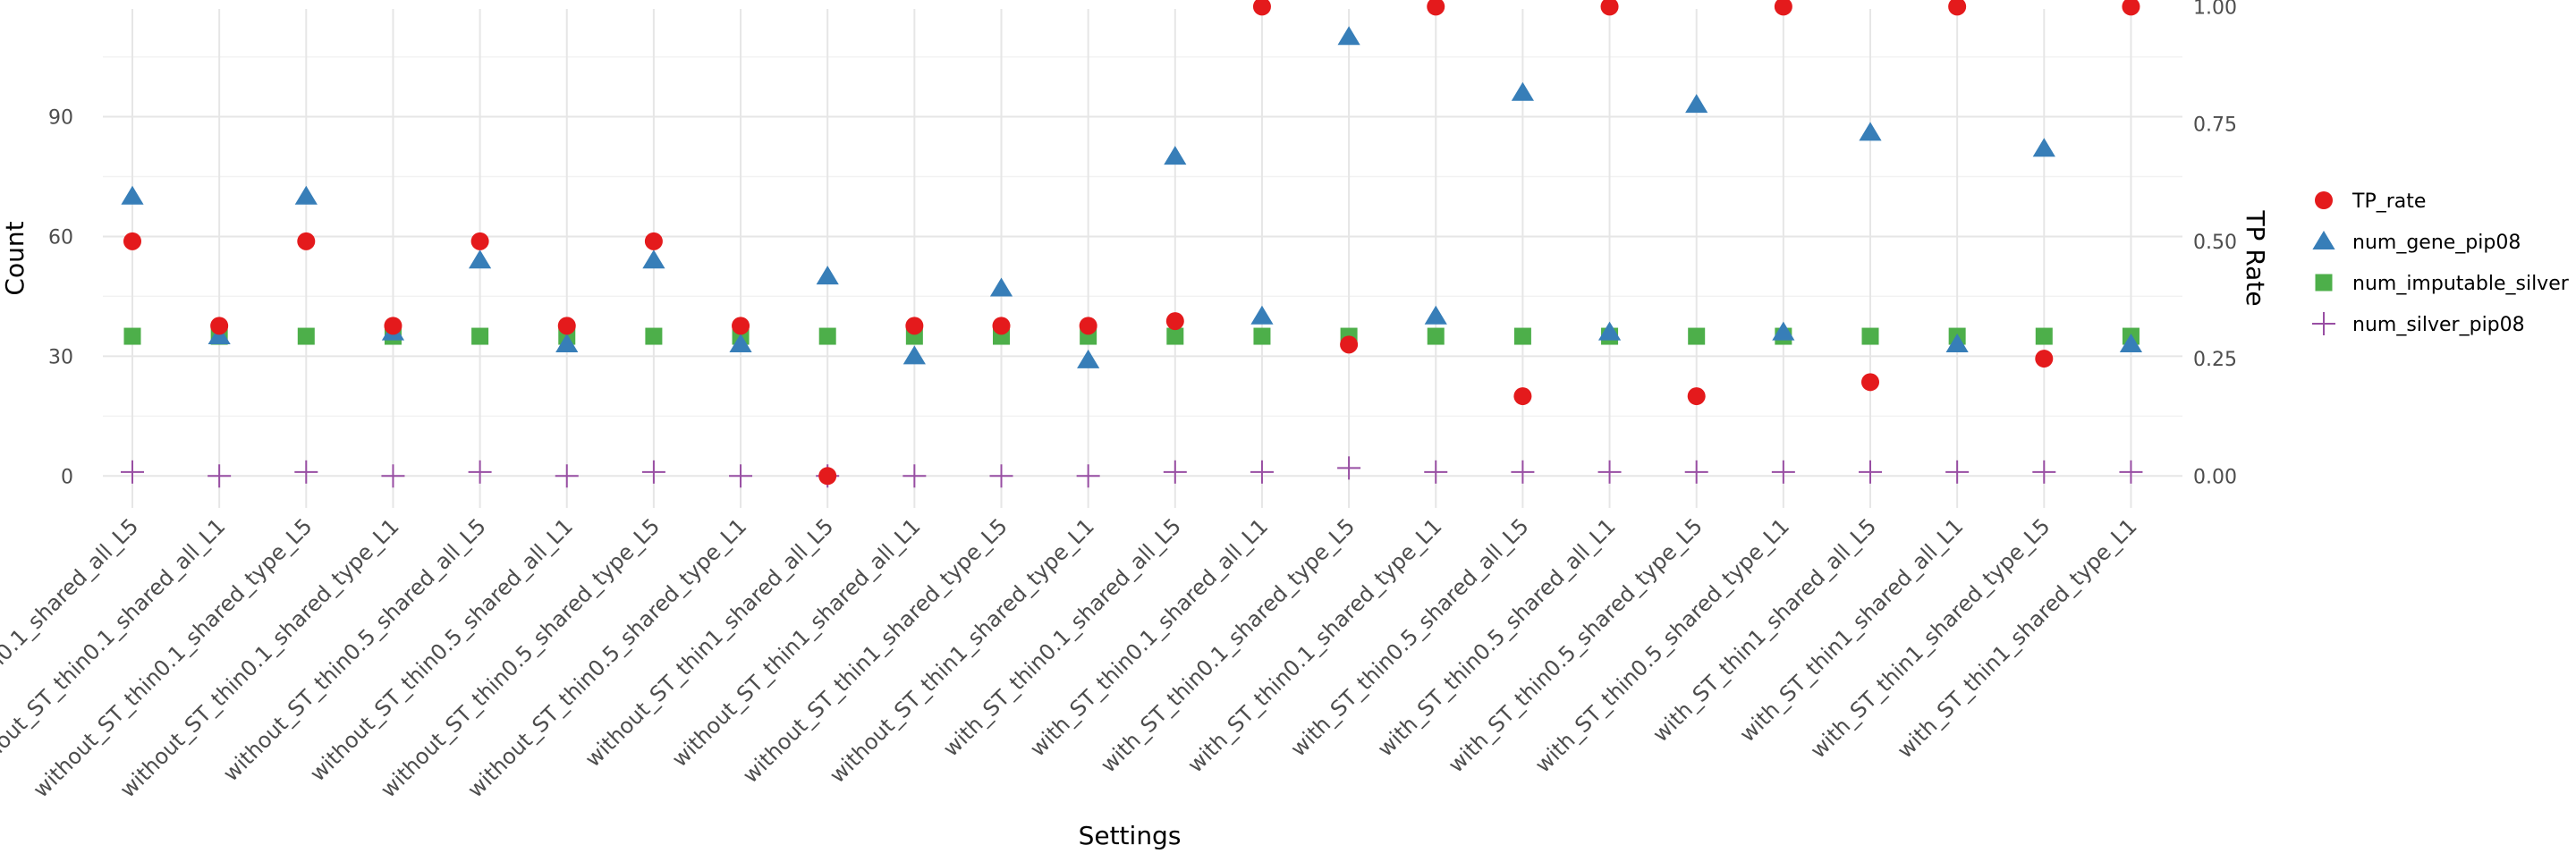 This screenshot has width=2576, height=862. What do you see at coordinates (2323, 240) in the screenshot?
I see `legend-key-num_gene_pip08` at bounding box center [2323, 240].